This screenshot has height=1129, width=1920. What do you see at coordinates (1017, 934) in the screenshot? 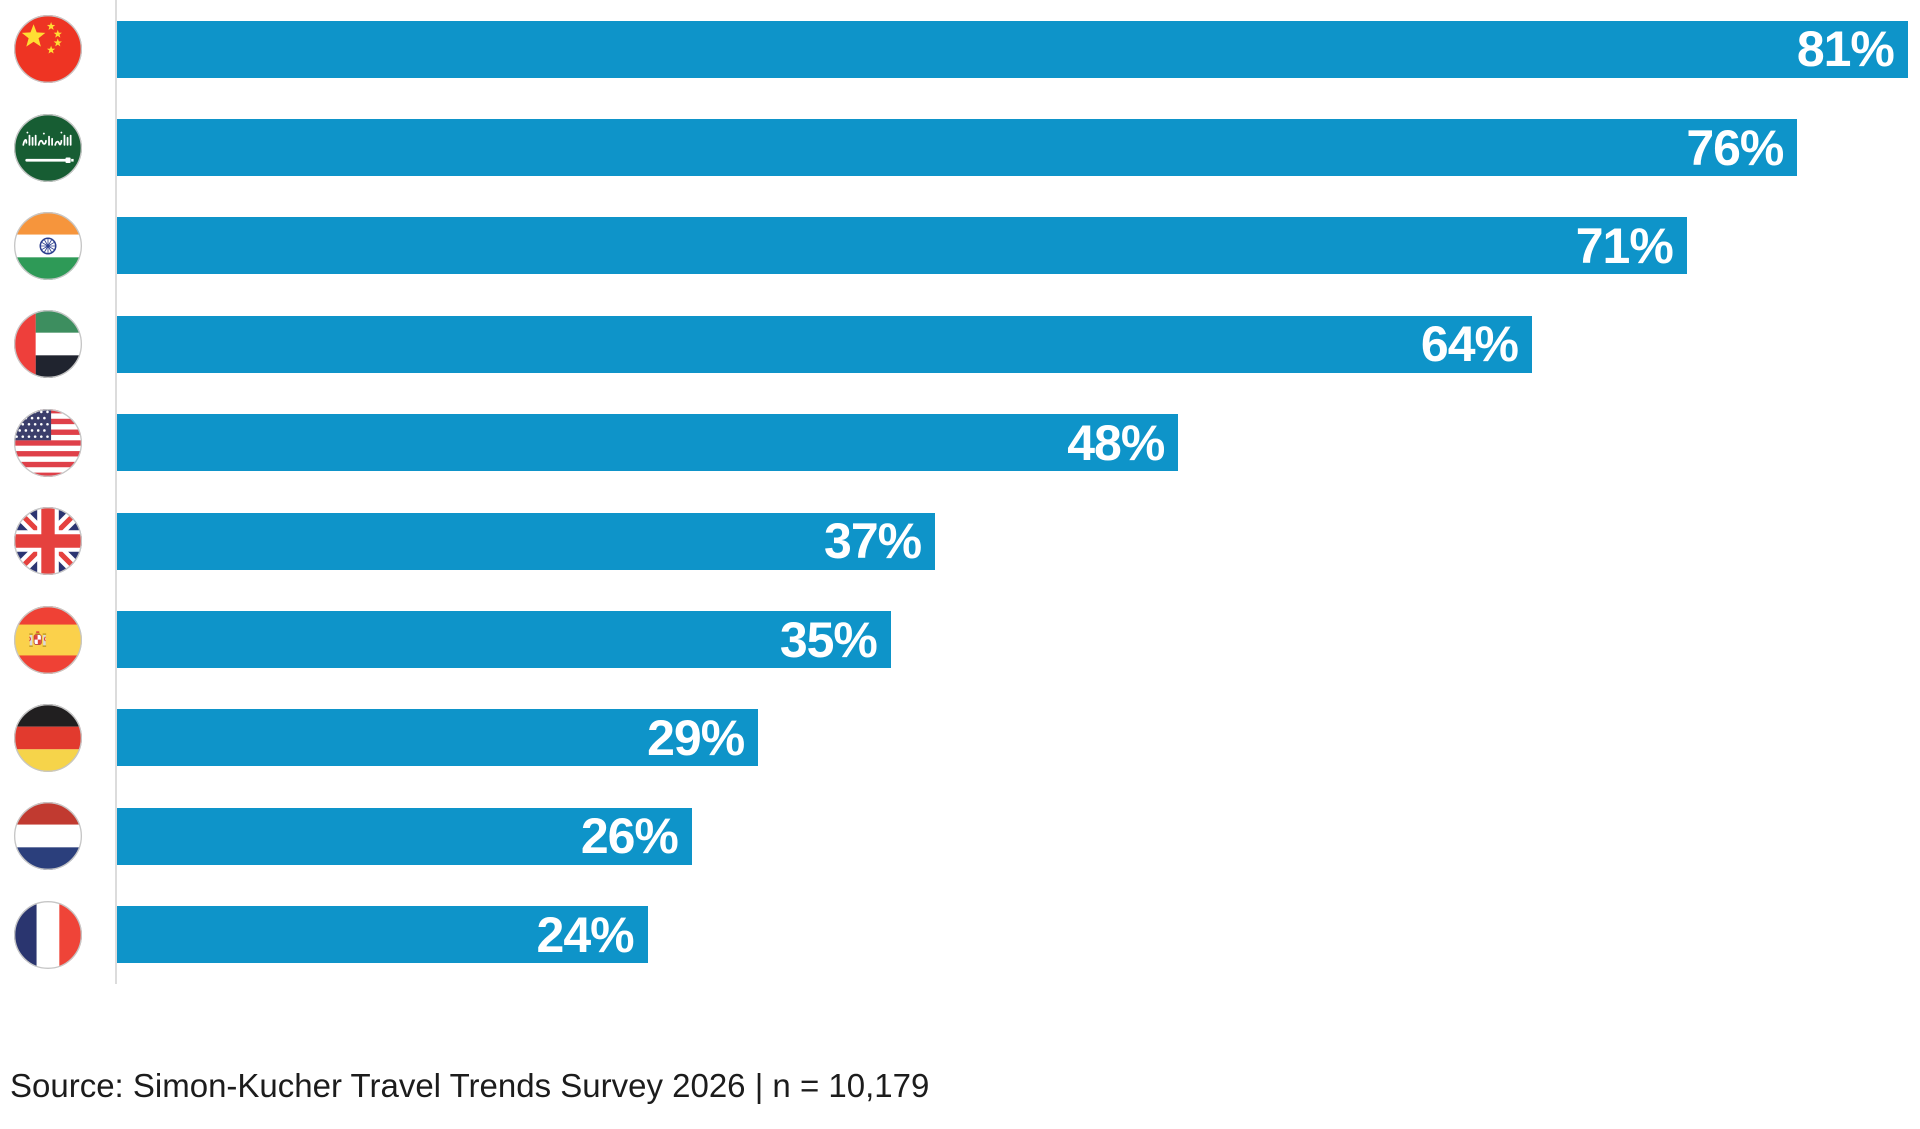
I see `bar-track: 24%` at bounding box center [1017, 934].